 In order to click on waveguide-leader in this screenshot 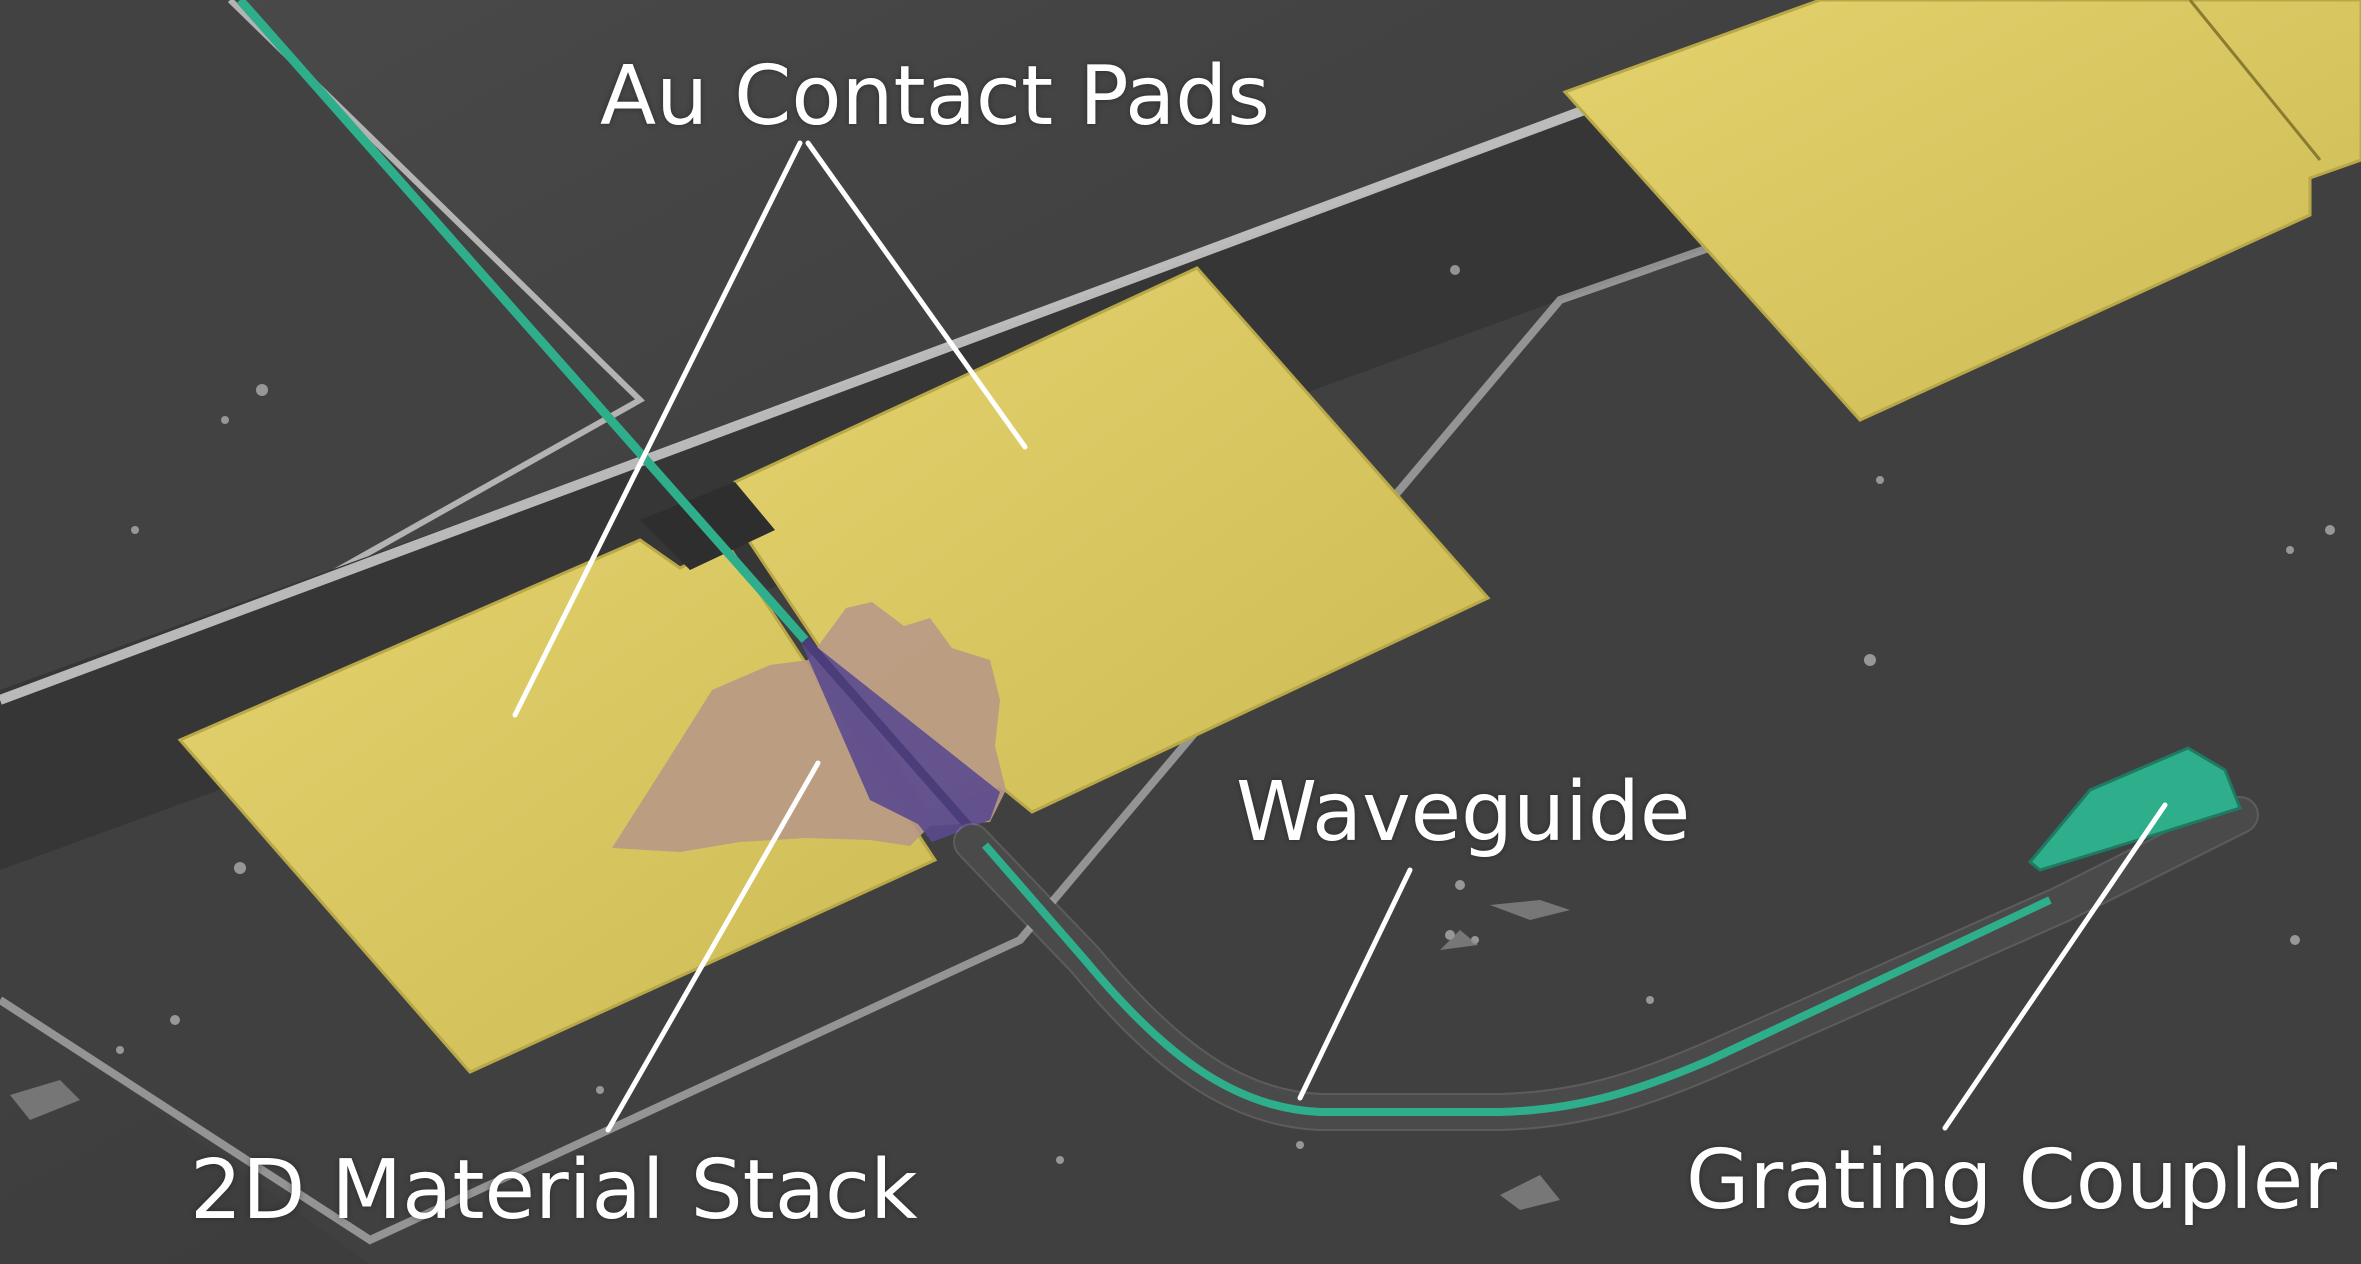, I will do `click(1355, 984)`.